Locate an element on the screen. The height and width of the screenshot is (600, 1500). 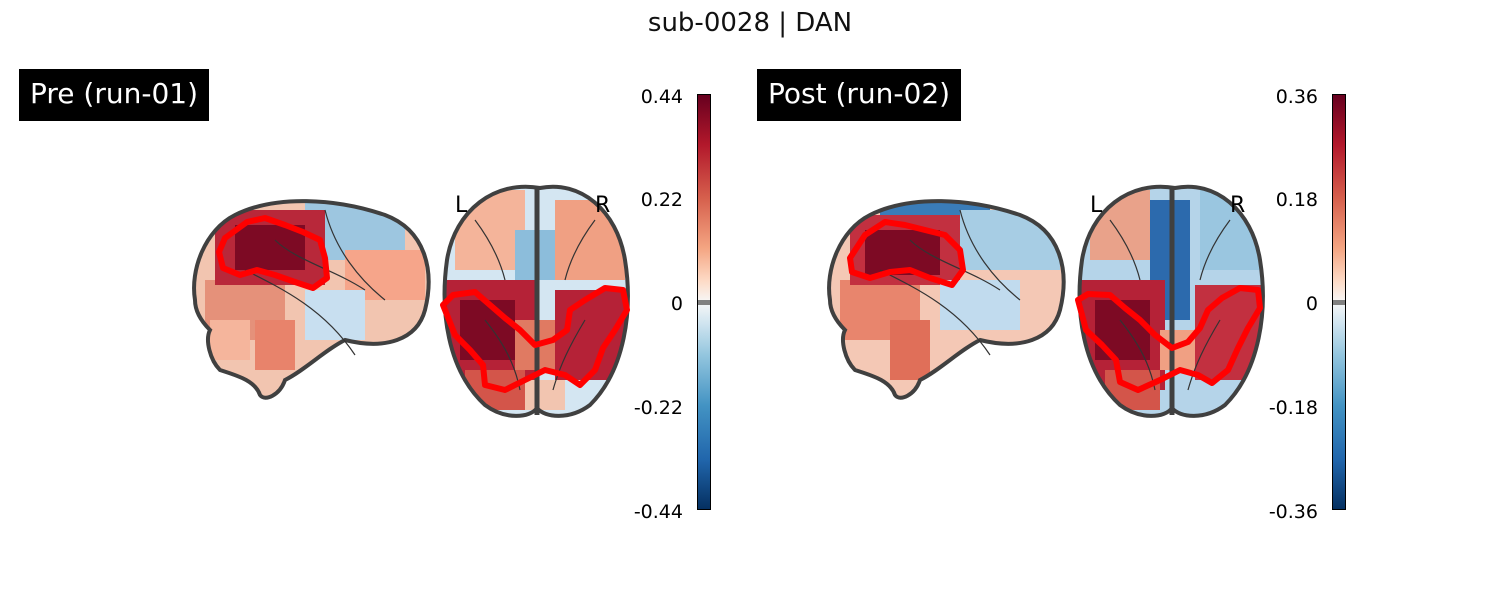
colorbar-post is located at coordinates (1339, 302).